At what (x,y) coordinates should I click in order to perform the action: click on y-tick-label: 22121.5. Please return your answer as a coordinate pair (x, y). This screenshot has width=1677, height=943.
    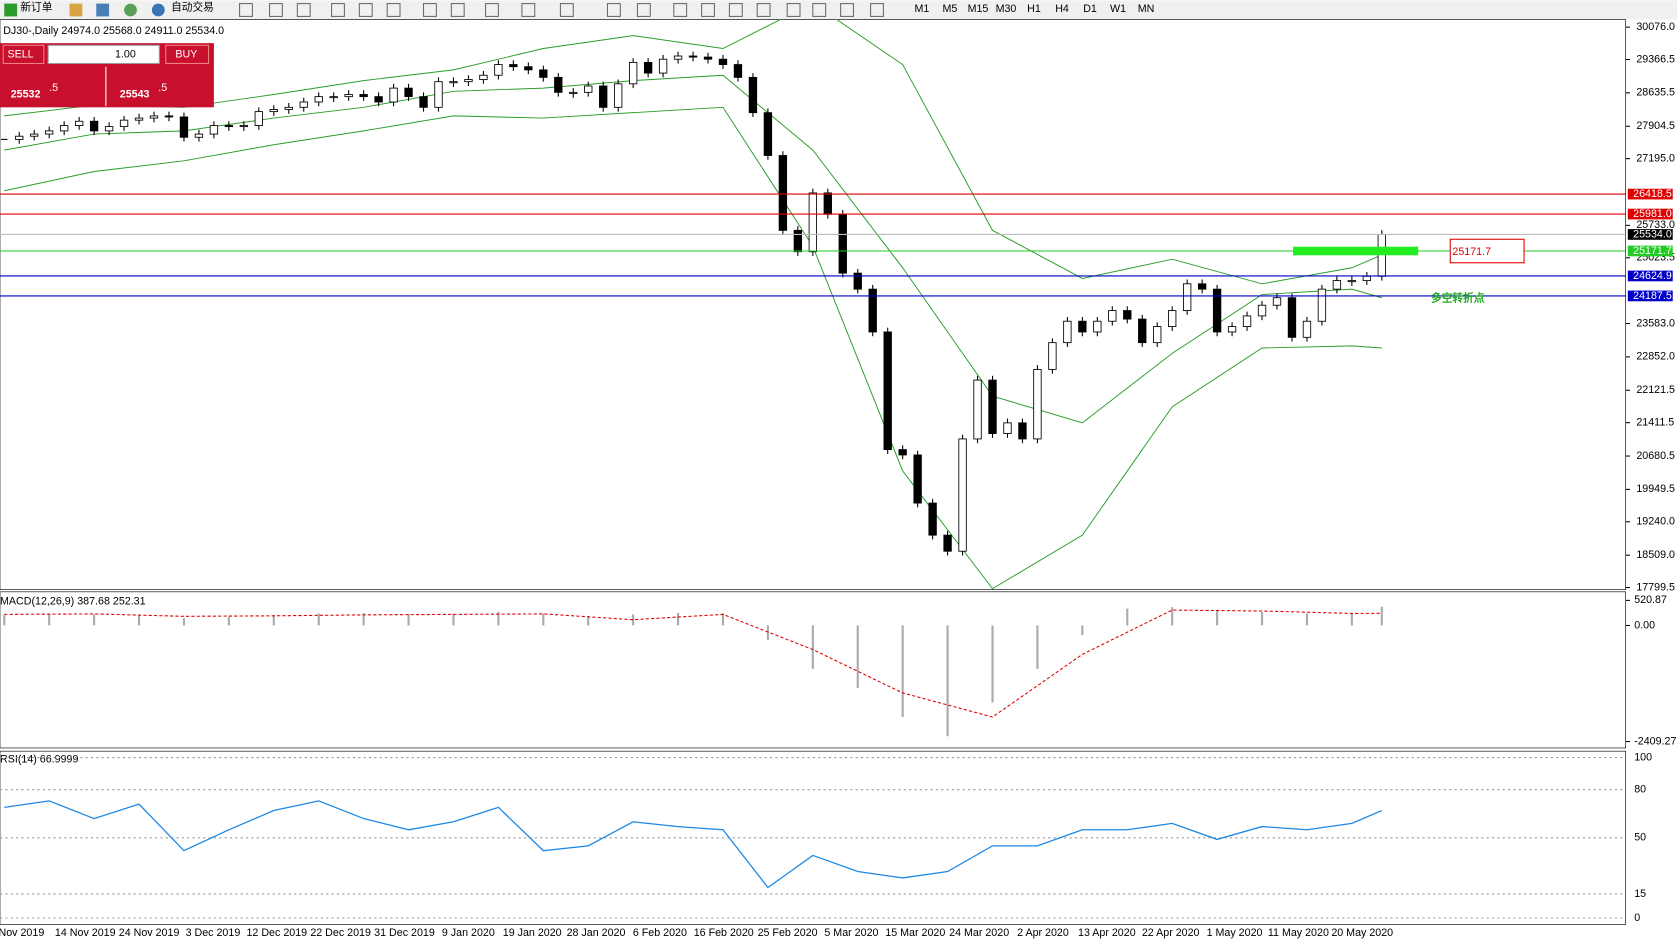
    Looking at the image, I should click on (1655, 390).